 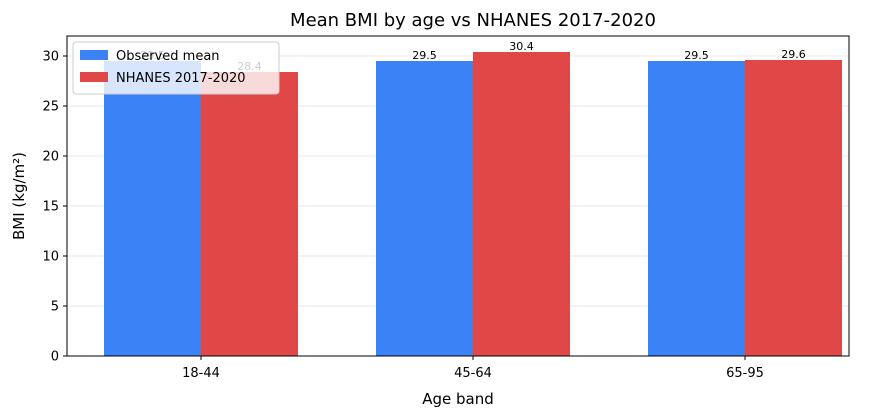 What do you see at coordinates (473, 373) in the screenshot?
I see `x-tick-label: 45-64` at bounding box center [473, 373].